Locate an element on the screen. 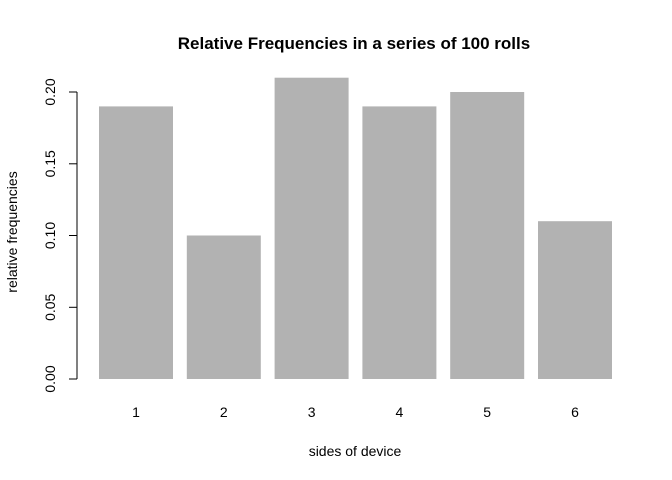  x-tick-label: 4 is located at coordinates (400, 412).